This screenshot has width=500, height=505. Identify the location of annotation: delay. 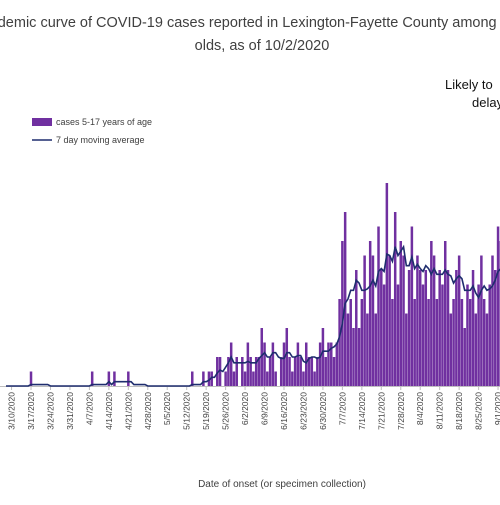
(486, 102).